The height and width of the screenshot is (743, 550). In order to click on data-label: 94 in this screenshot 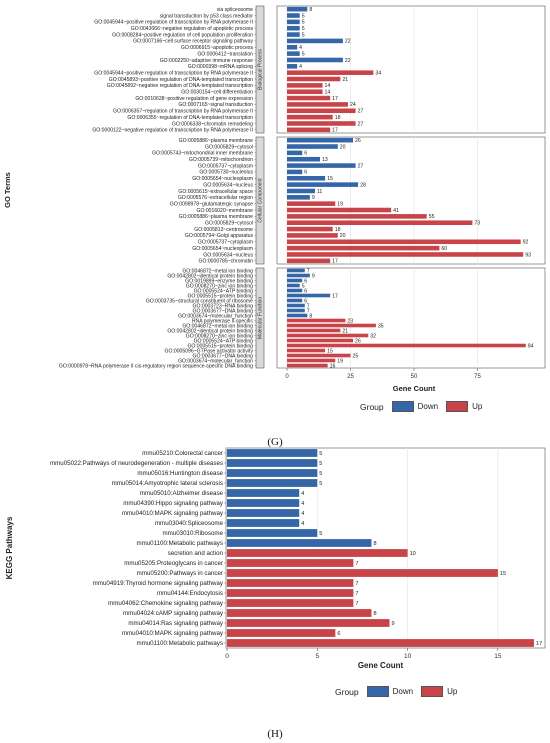, I will do `click(531, 346)`.